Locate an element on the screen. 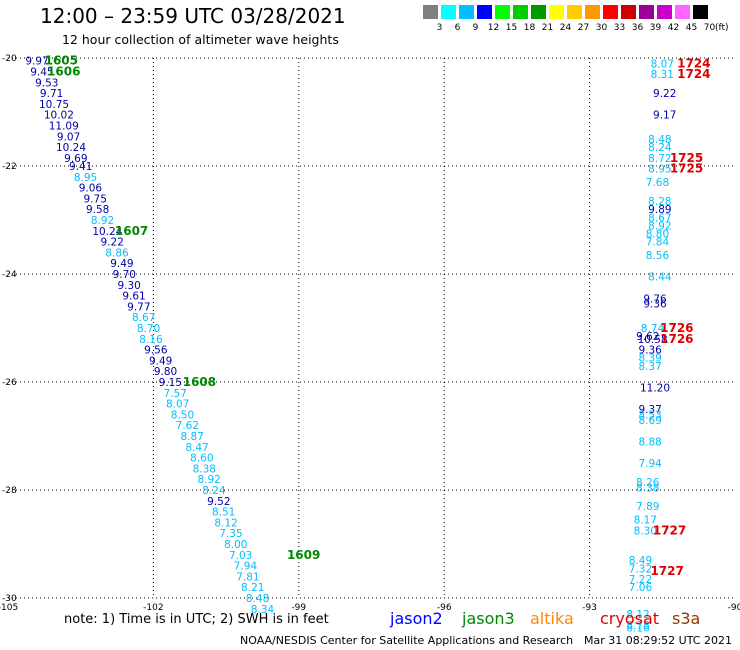 This screenshot has width=740, height=650. pass-time-label: 1725 is located at coordinates (686, 169).